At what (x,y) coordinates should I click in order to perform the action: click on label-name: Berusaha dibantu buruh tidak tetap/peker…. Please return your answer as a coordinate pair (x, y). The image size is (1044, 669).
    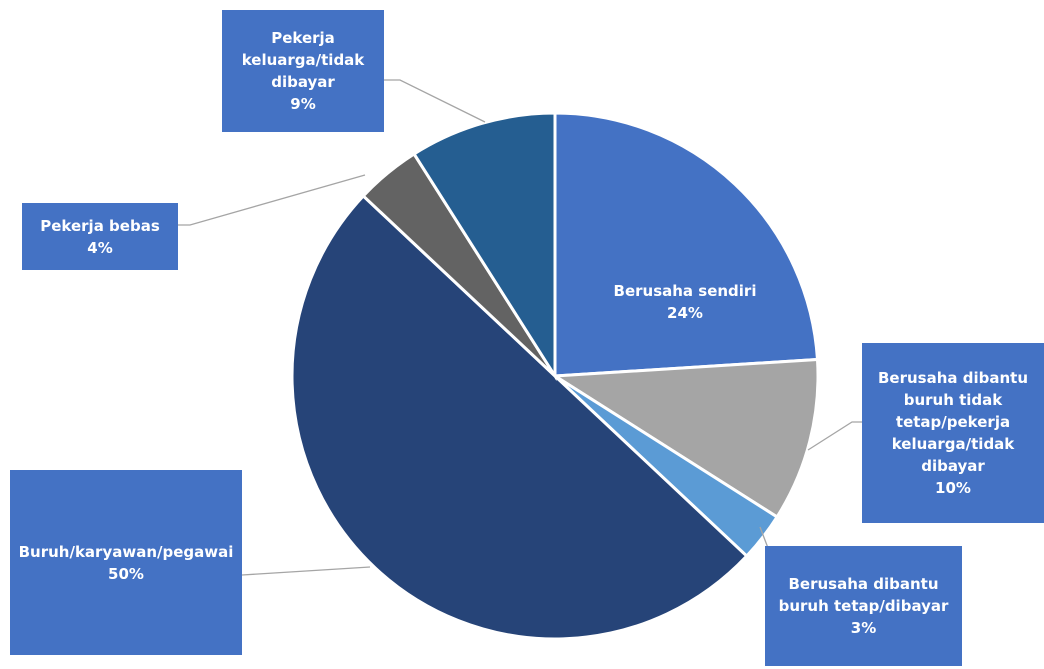
    Looking at the image, I should click on (953, 422).